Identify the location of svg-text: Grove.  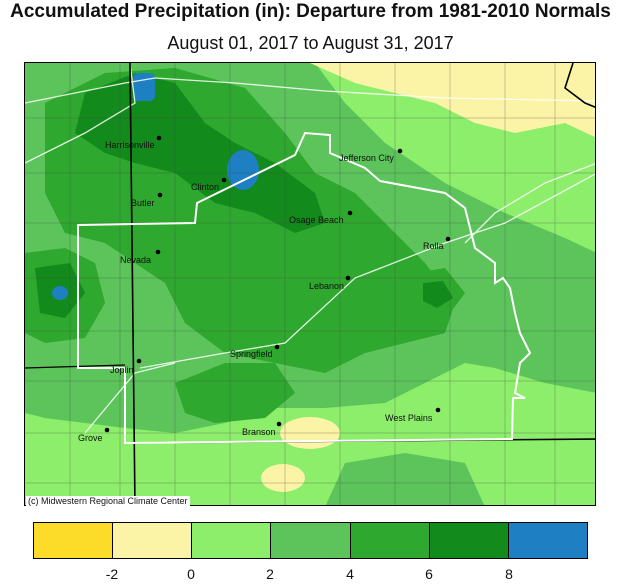
(90, 438).